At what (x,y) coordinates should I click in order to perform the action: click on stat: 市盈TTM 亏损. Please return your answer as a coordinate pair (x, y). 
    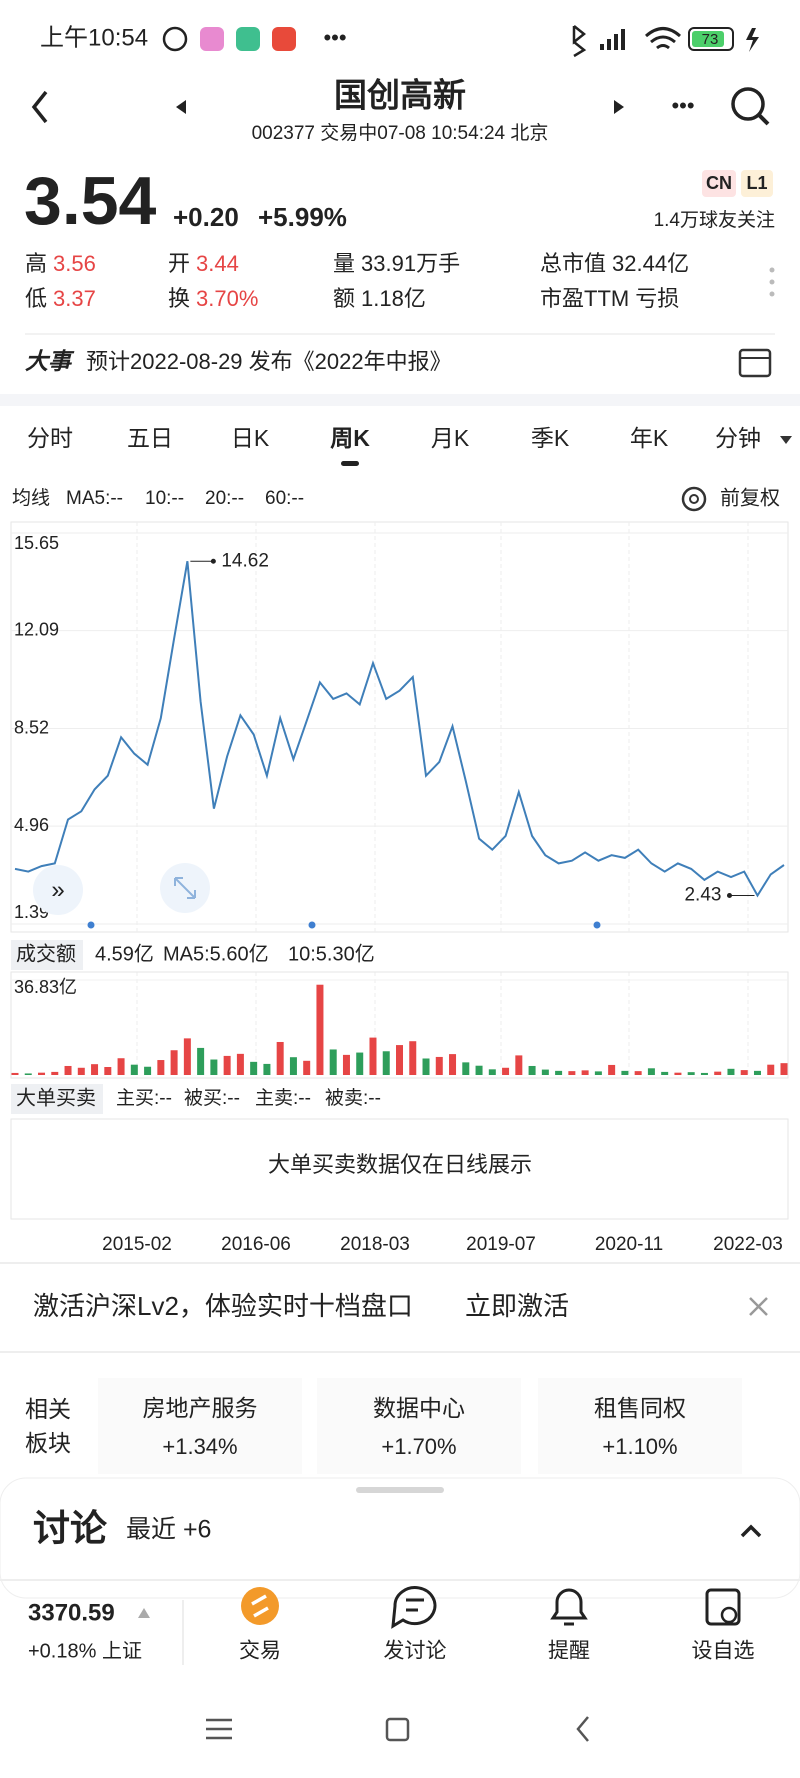
    Looking at the image, I should click on (609, 298).